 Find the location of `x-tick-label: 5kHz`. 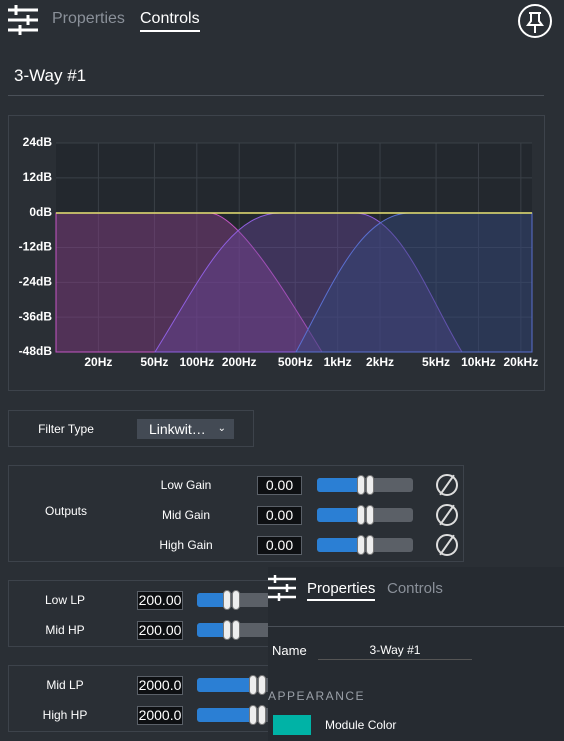

x-tick-label: 5kHz is located at coordinates (436, 362).